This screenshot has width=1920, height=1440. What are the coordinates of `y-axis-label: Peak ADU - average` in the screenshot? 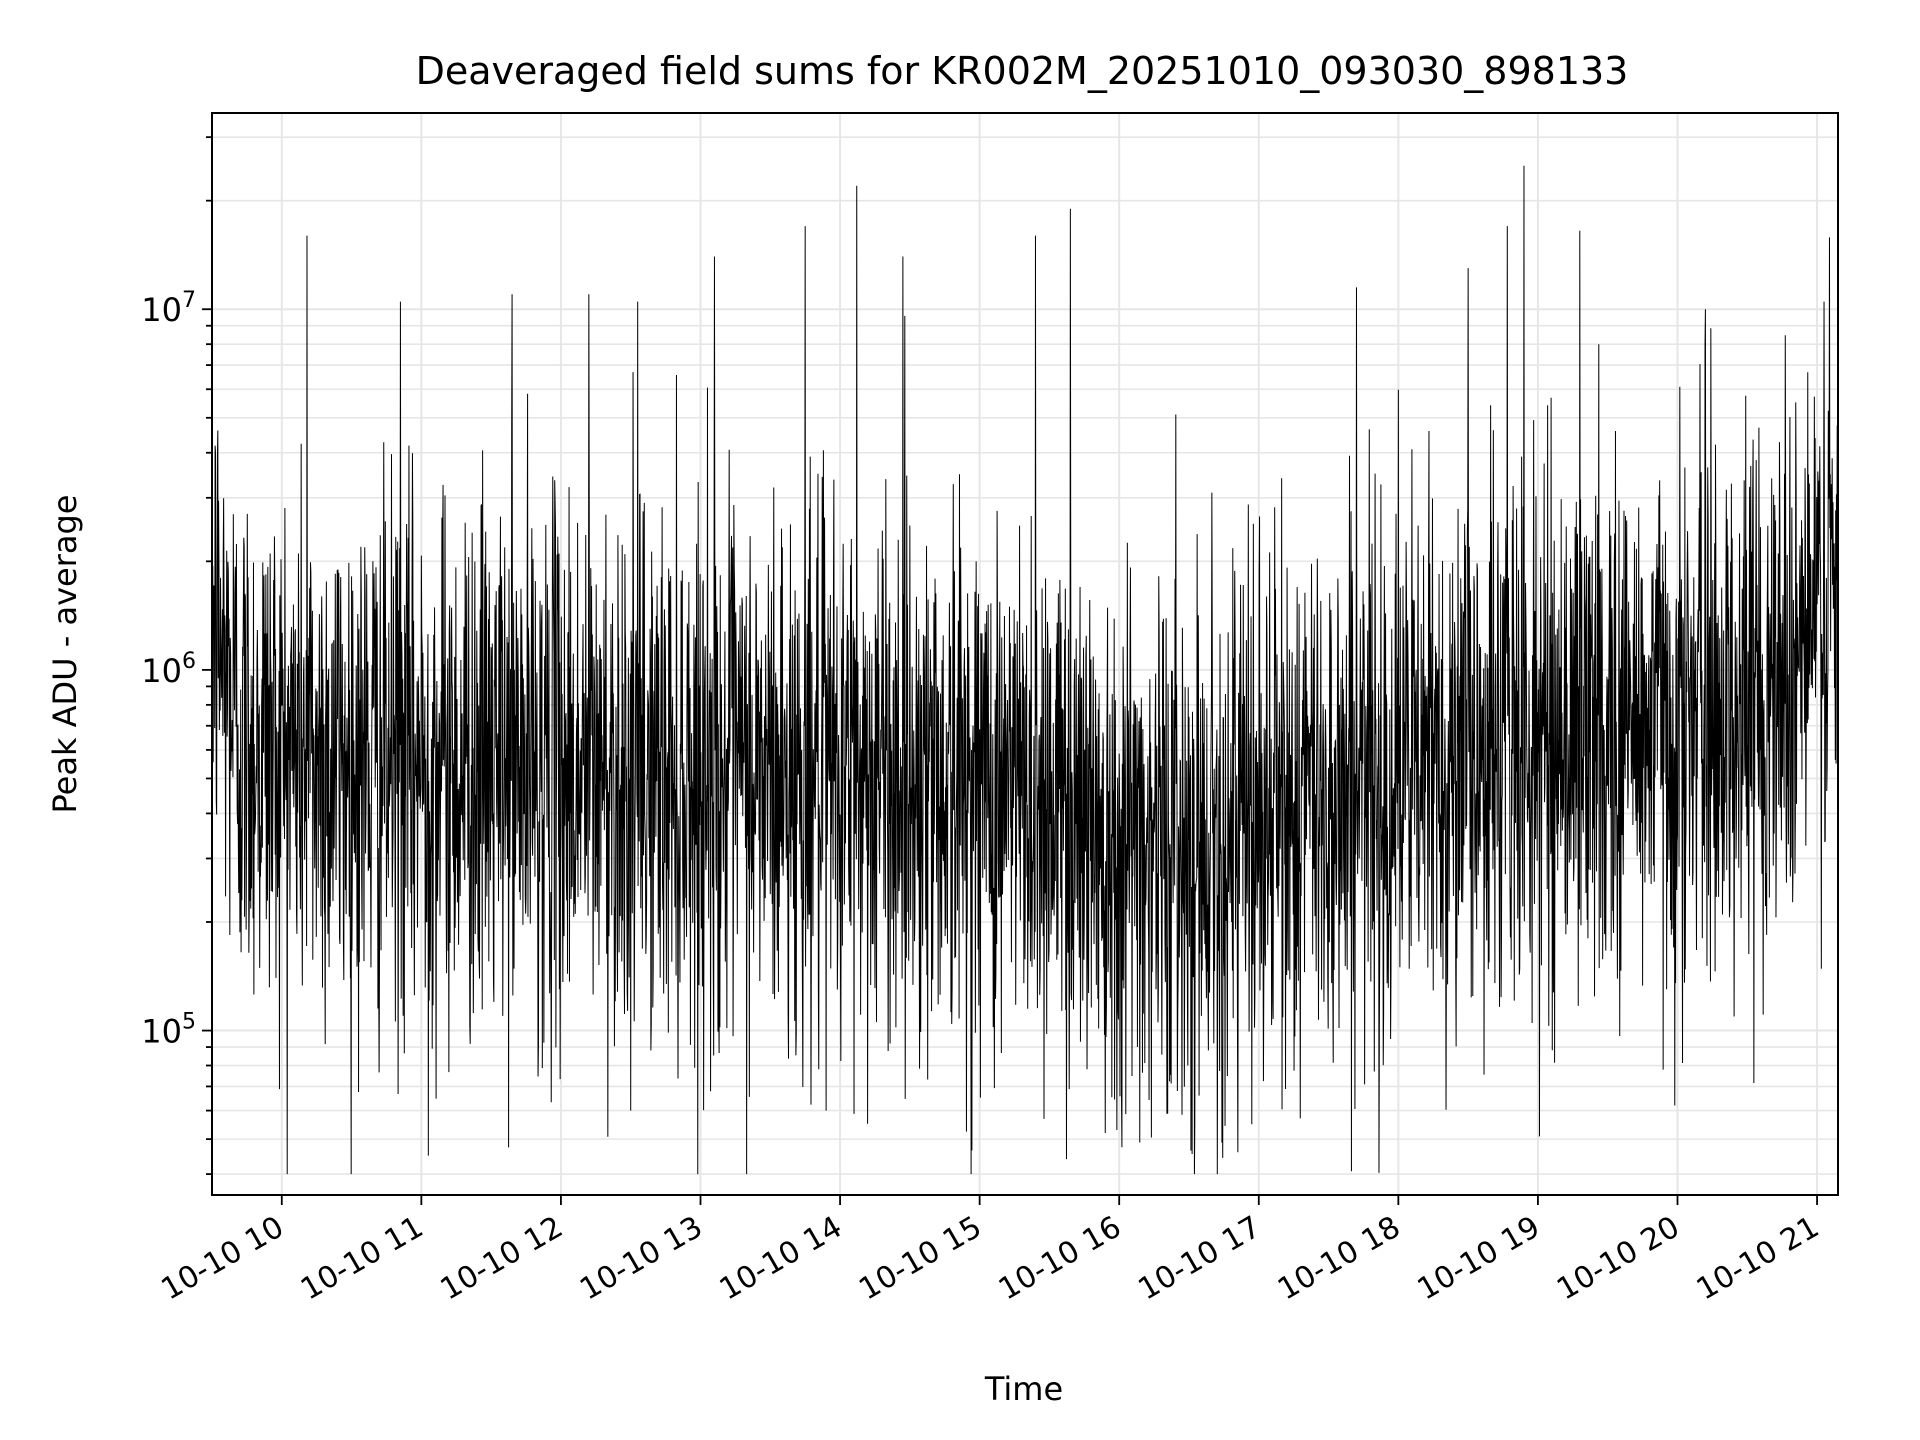 It's located at (65, 654).